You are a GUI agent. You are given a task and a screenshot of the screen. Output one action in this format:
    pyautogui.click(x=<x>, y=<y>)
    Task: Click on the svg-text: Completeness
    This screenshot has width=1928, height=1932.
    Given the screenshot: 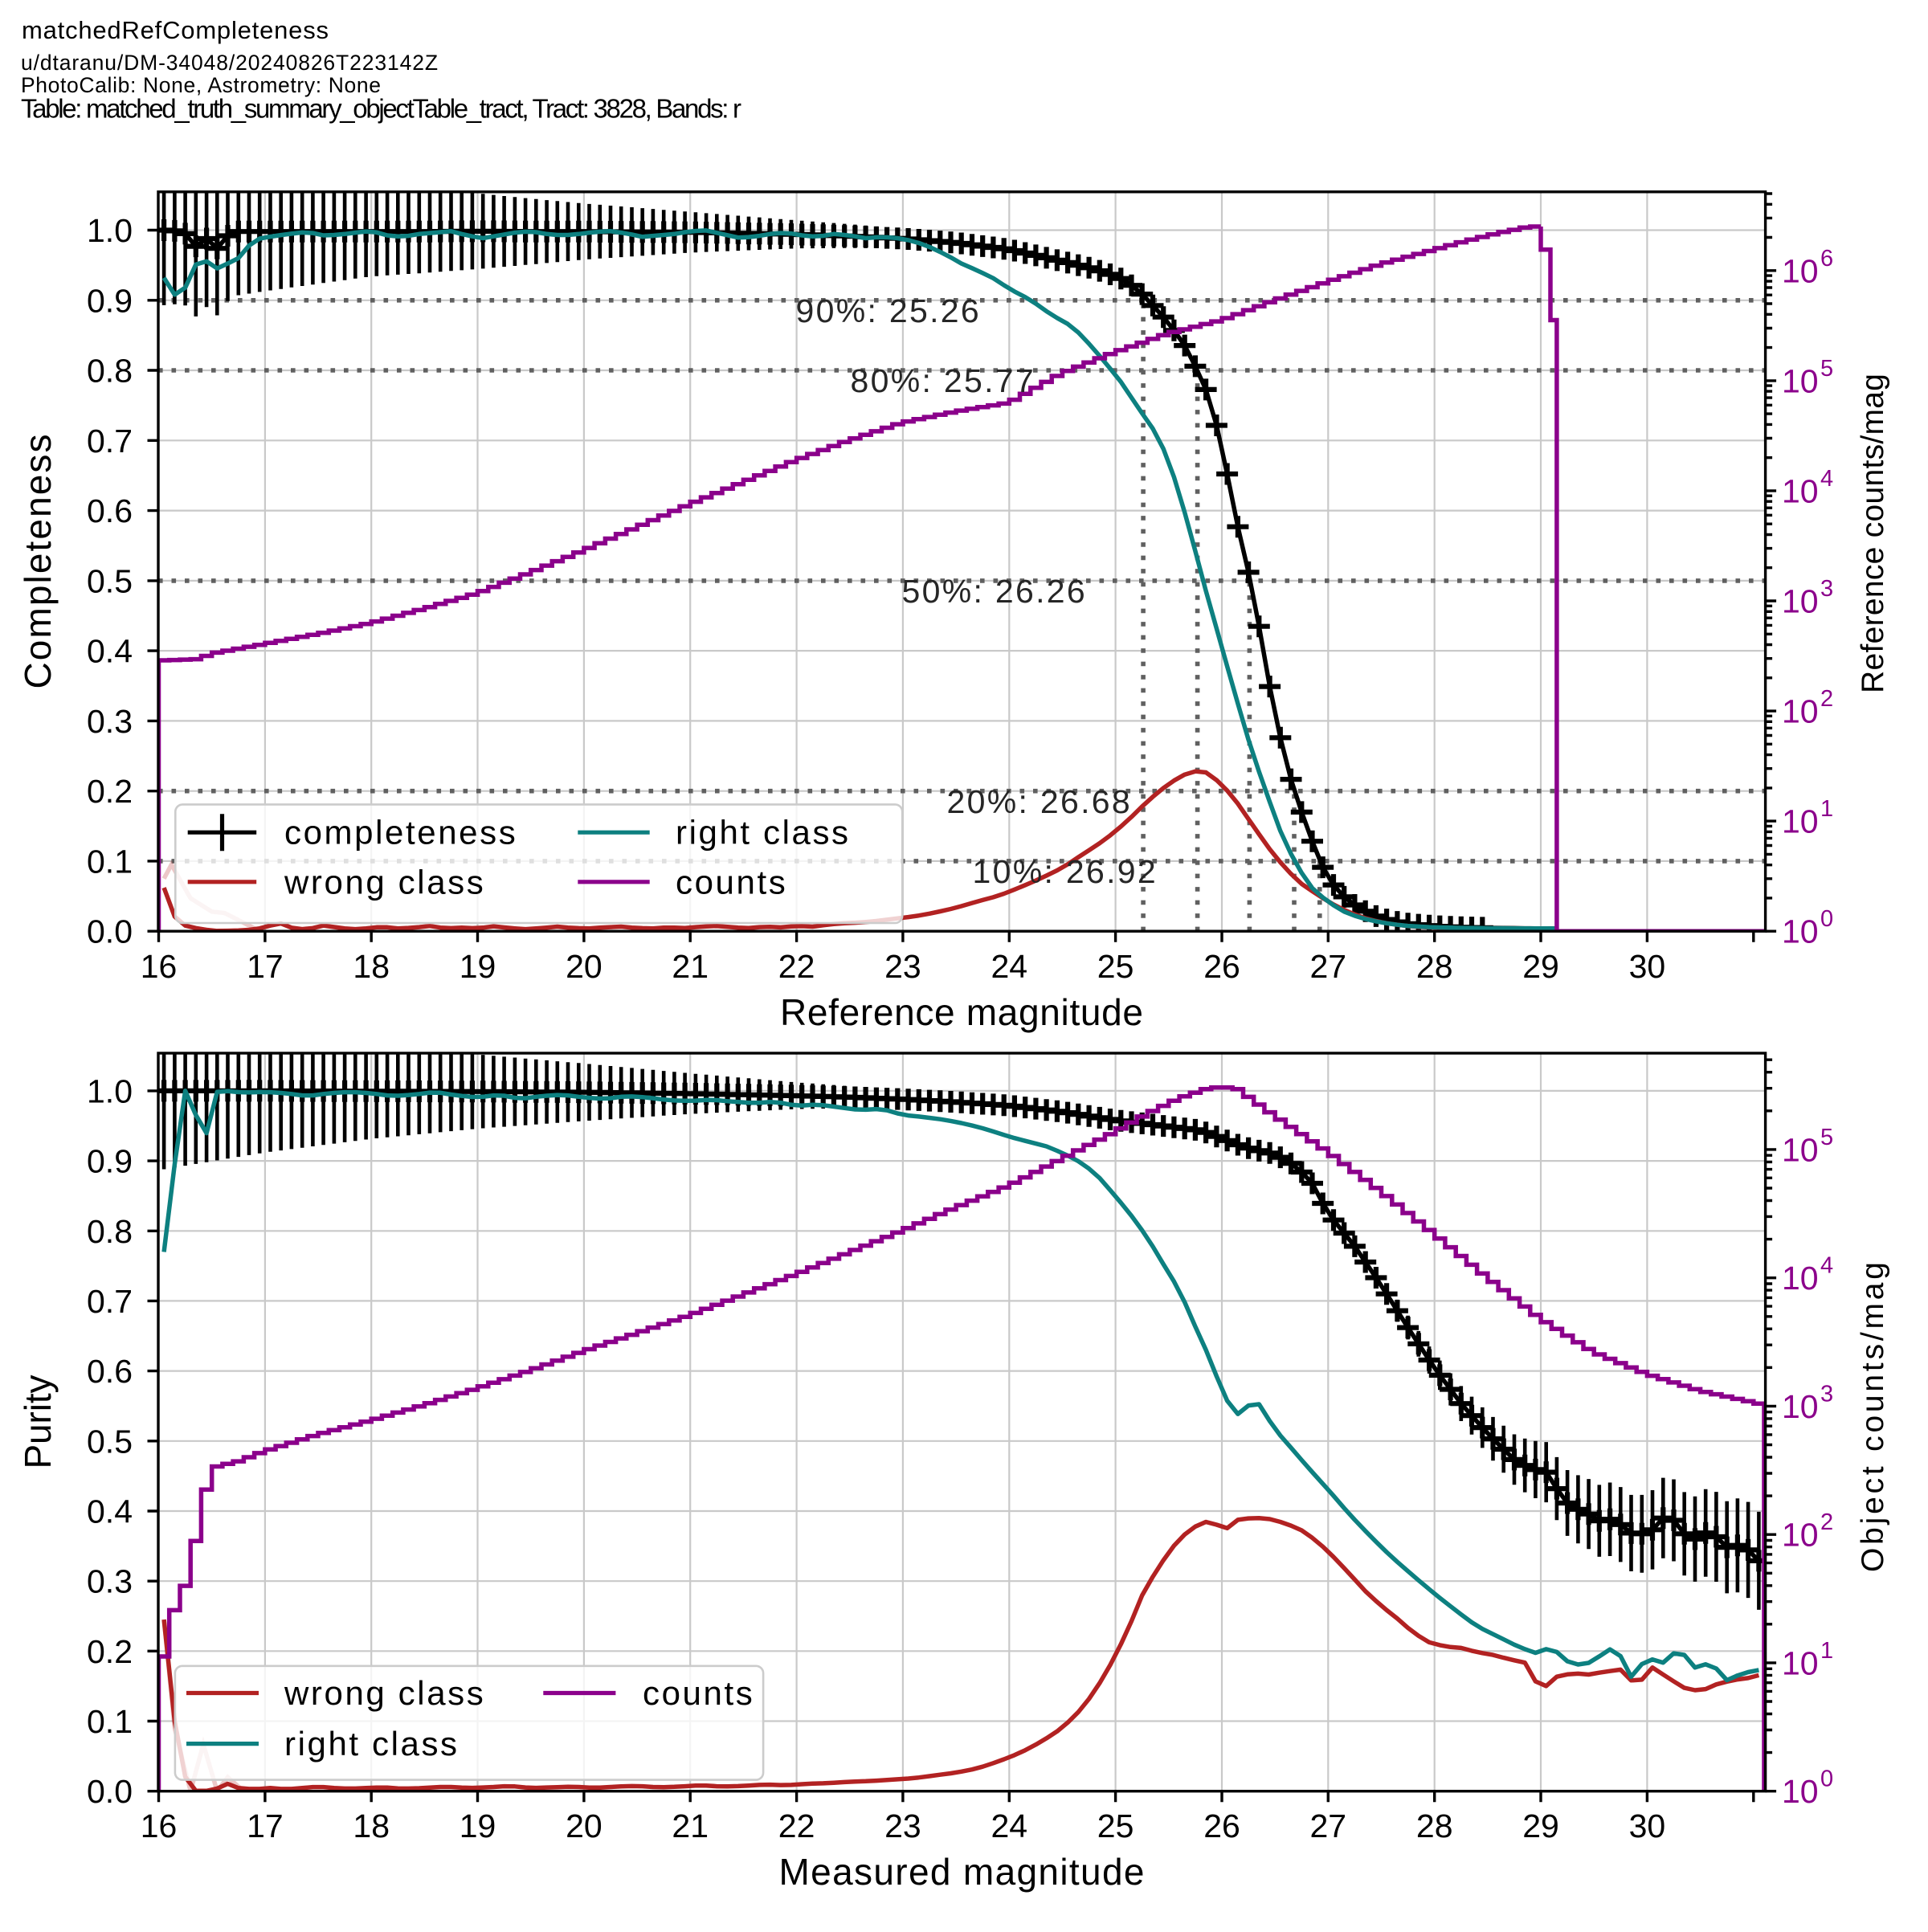 What is the action you would take?
    pyautogui.click(x=38, y=562)
    